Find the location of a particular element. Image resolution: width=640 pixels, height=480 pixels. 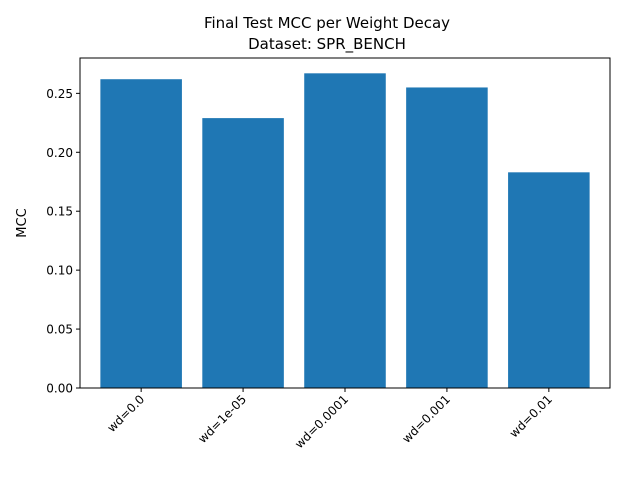

x-tick-label: wd=0.001 is located at coordinates (426, 419).